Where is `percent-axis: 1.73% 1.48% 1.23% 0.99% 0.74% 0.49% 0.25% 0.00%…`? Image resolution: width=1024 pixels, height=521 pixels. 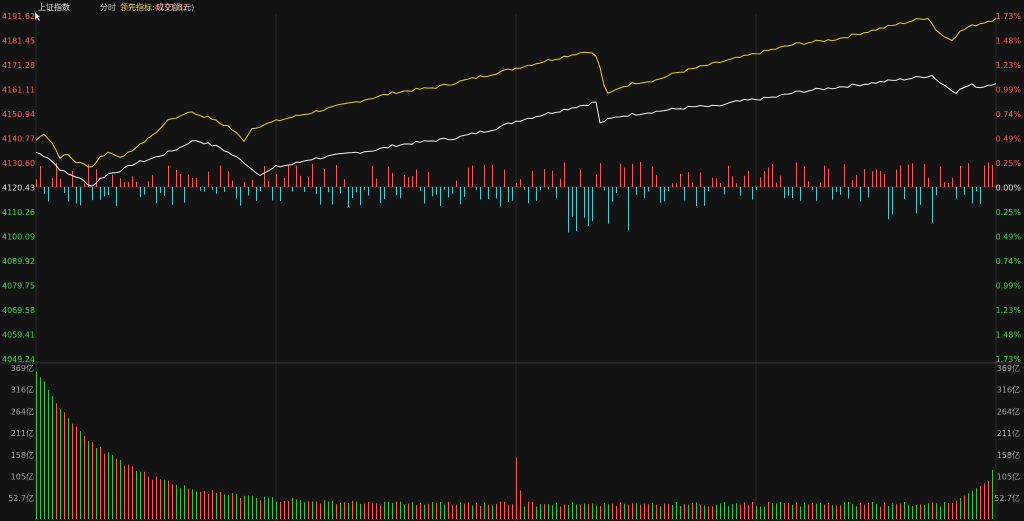
percent-axis: 1.73% 1.48% 1.23% 0.99% 0.74% 0.49% 0.25% 0.00%… is located at coordinates (1009, 188).